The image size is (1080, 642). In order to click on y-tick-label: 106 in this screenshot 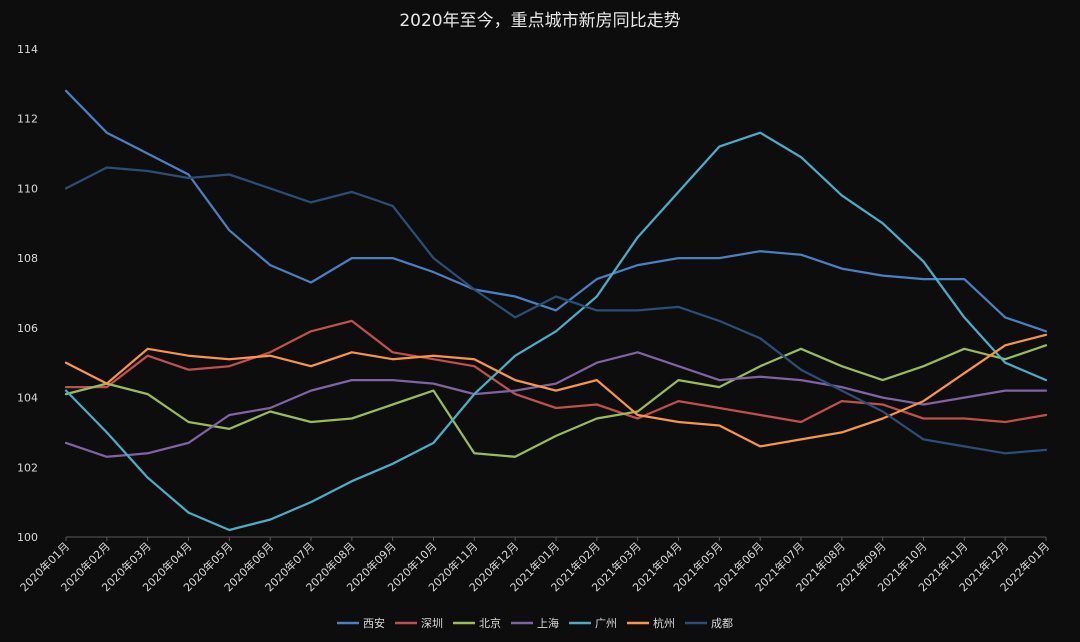, I will do `click(27, 328)`.